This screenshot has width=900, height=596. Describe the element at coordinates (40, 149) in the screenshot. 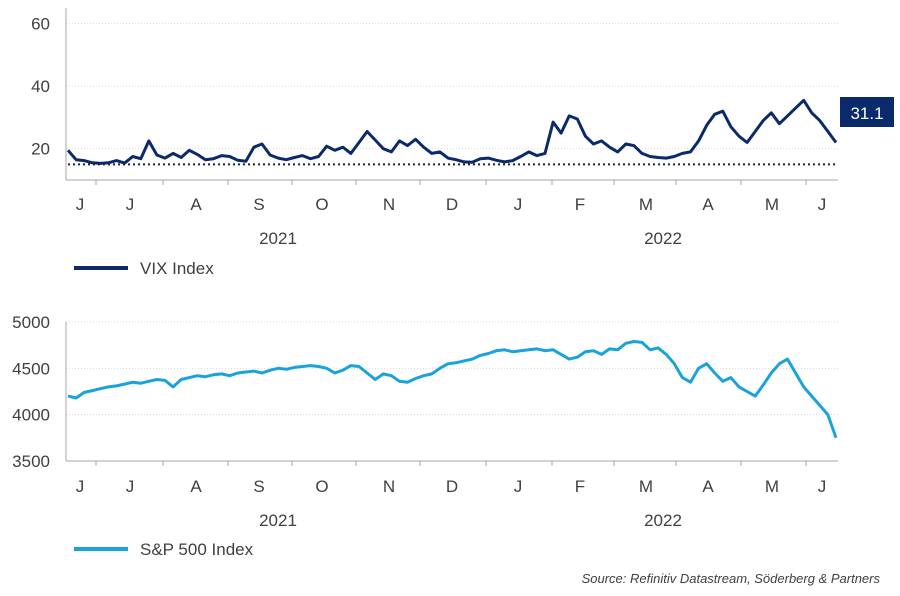

I see `vix-y-tick-label: 20` at that location.